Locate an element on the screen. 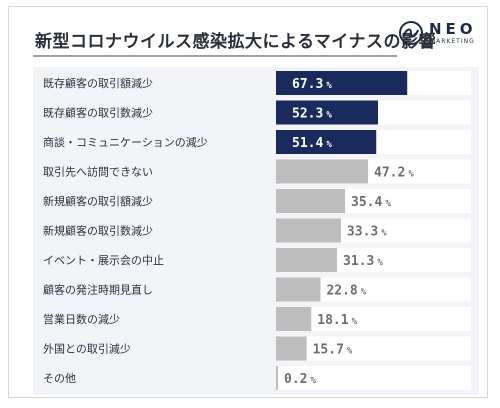 This screenshot has width=500, height=408. value-label: 47.2% is located at coordinates (394, 173).